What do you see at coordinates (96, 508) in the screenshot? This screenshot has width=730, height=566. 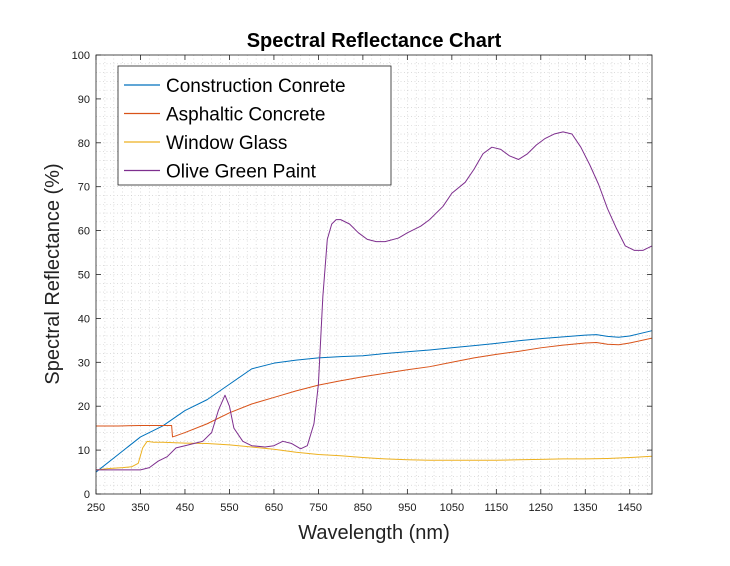 I see `x-tick-label: 250` at bounding box center [96, 508].